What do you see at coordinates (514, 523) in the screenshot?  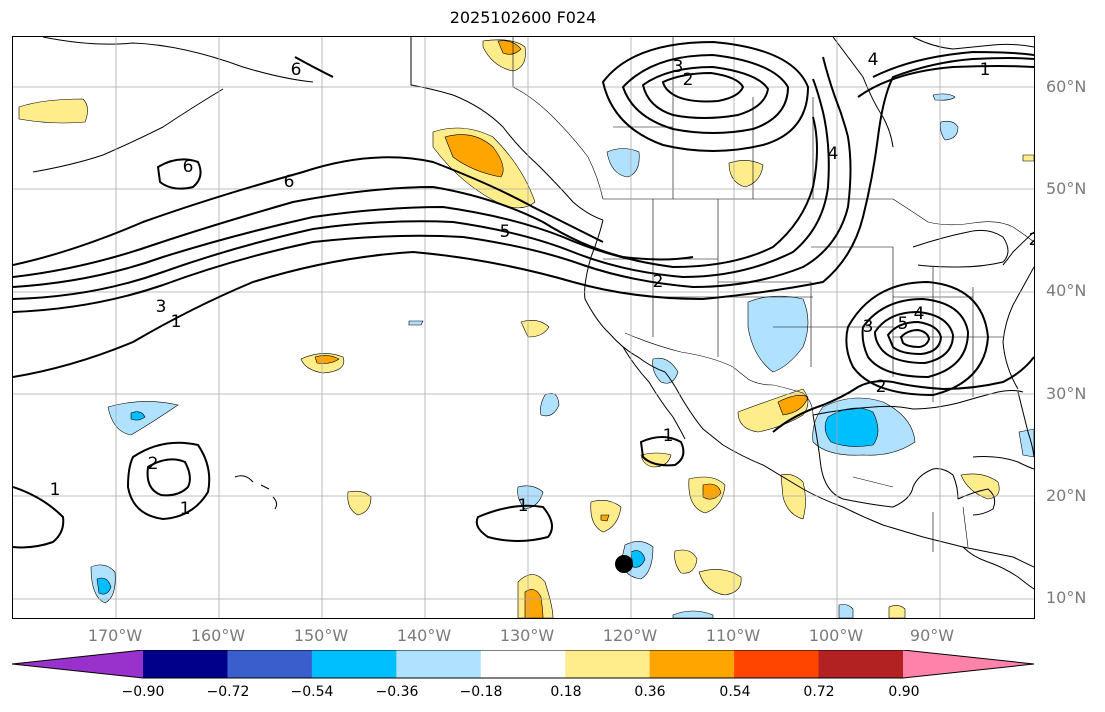 I see `contour-1-central` at bounding box center [514, 523].